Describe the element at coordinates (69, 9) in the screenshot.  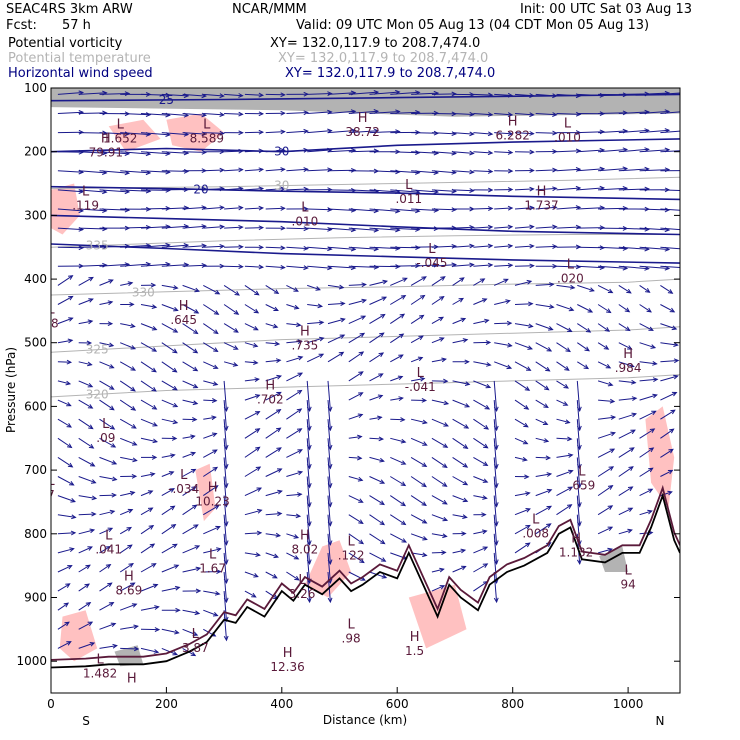
I see `model-label: SEAC4RS 3km ARW` at that location.